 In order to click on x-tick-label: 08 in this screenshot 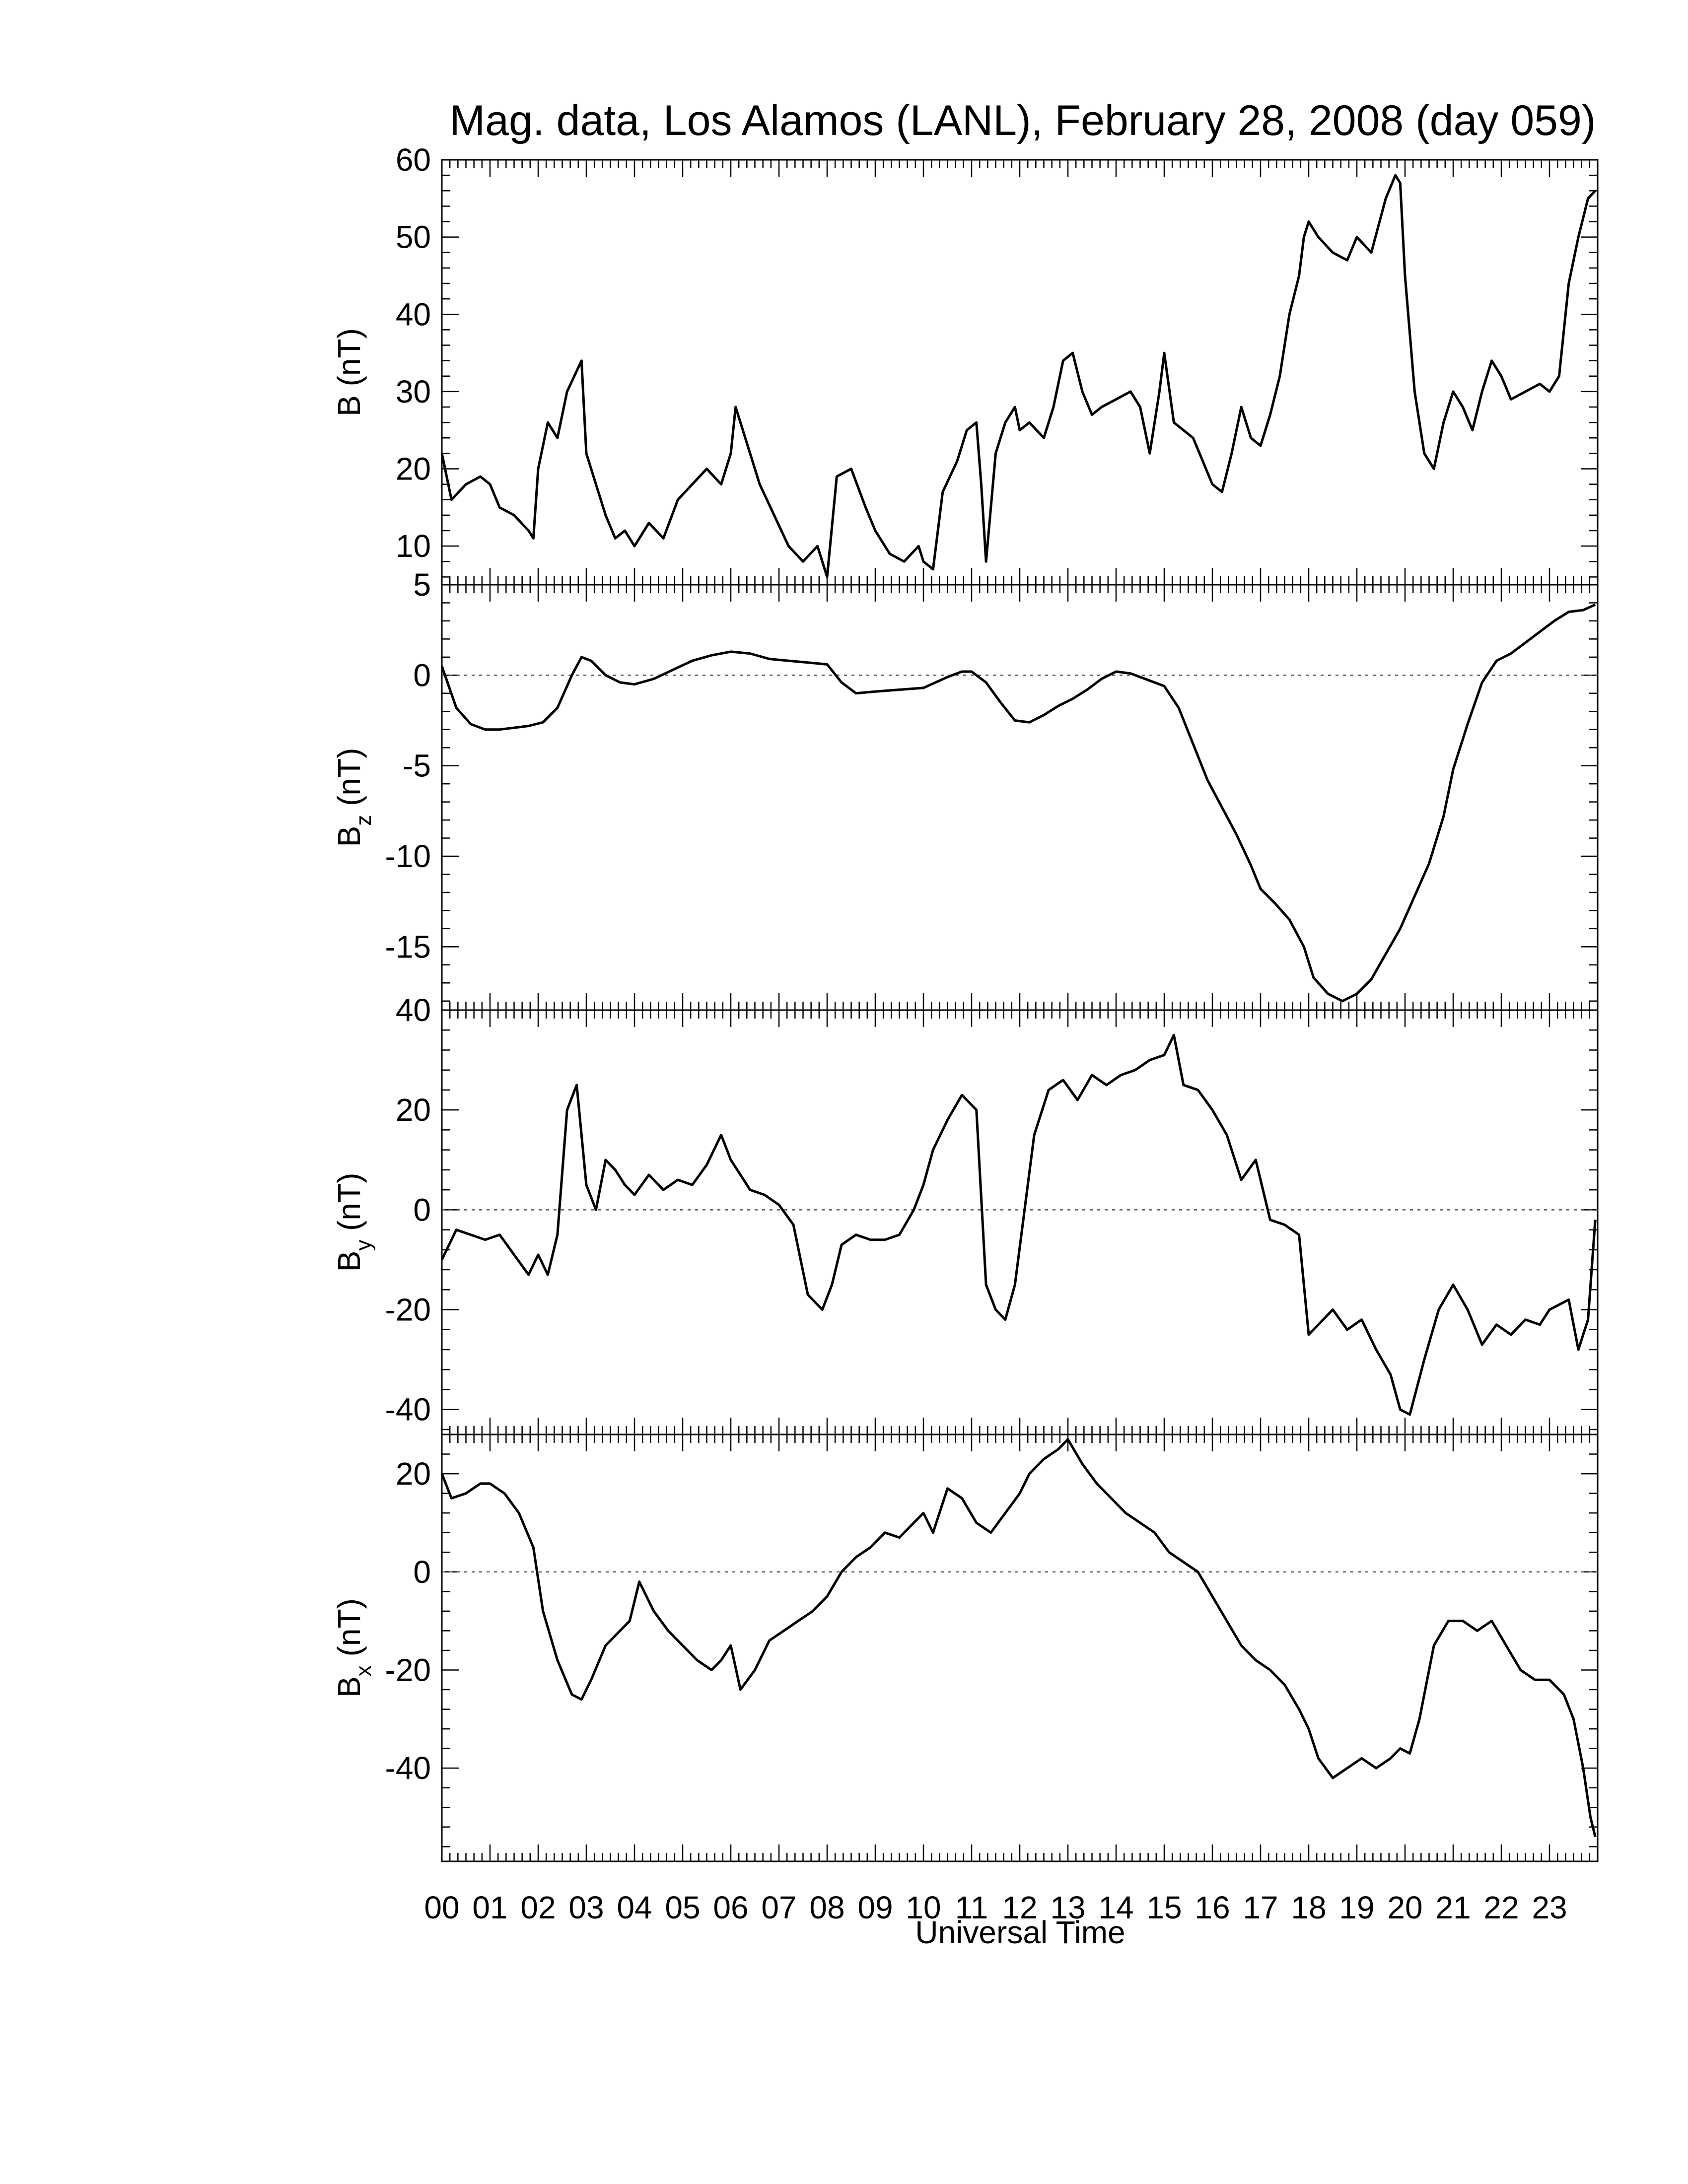, I will do `click(826, 1907)`.